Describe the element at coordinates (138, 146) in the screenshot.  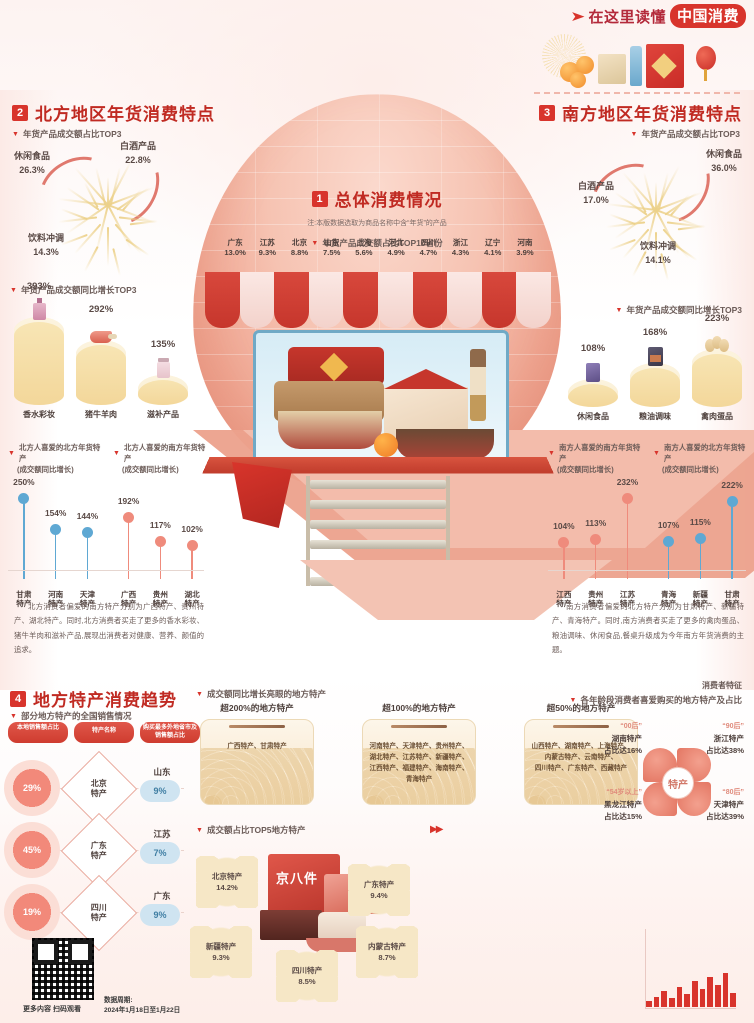
I see `north-fw-label-1: 白酒产品` at that location.